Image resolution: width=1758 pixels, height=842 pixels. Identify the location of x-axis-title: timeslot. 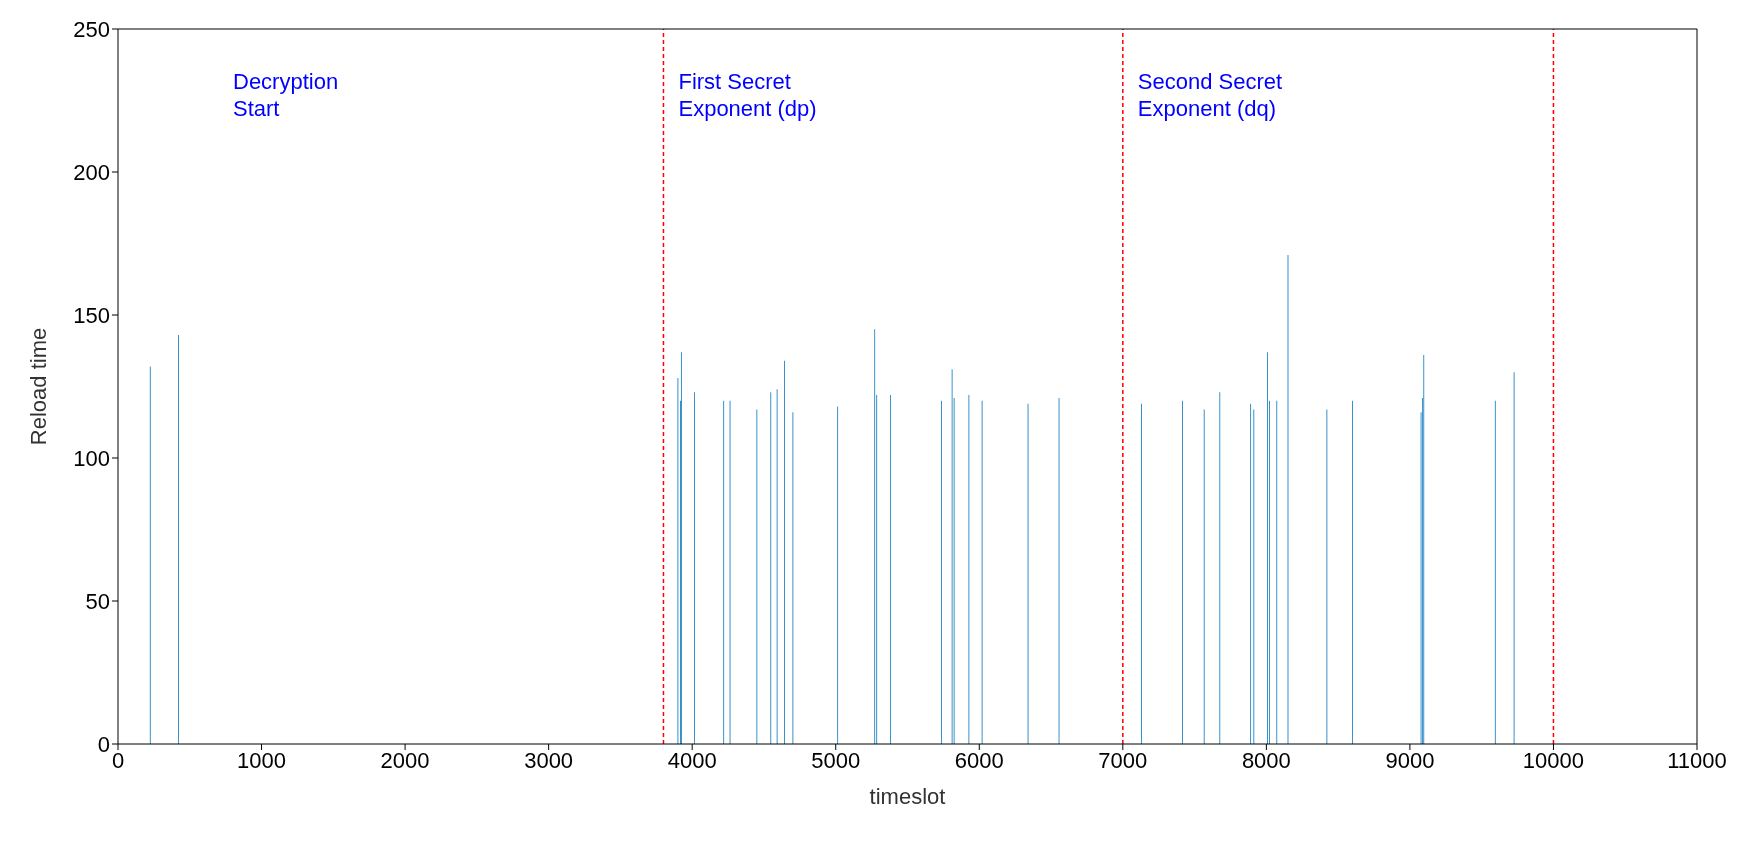
(907, 796).